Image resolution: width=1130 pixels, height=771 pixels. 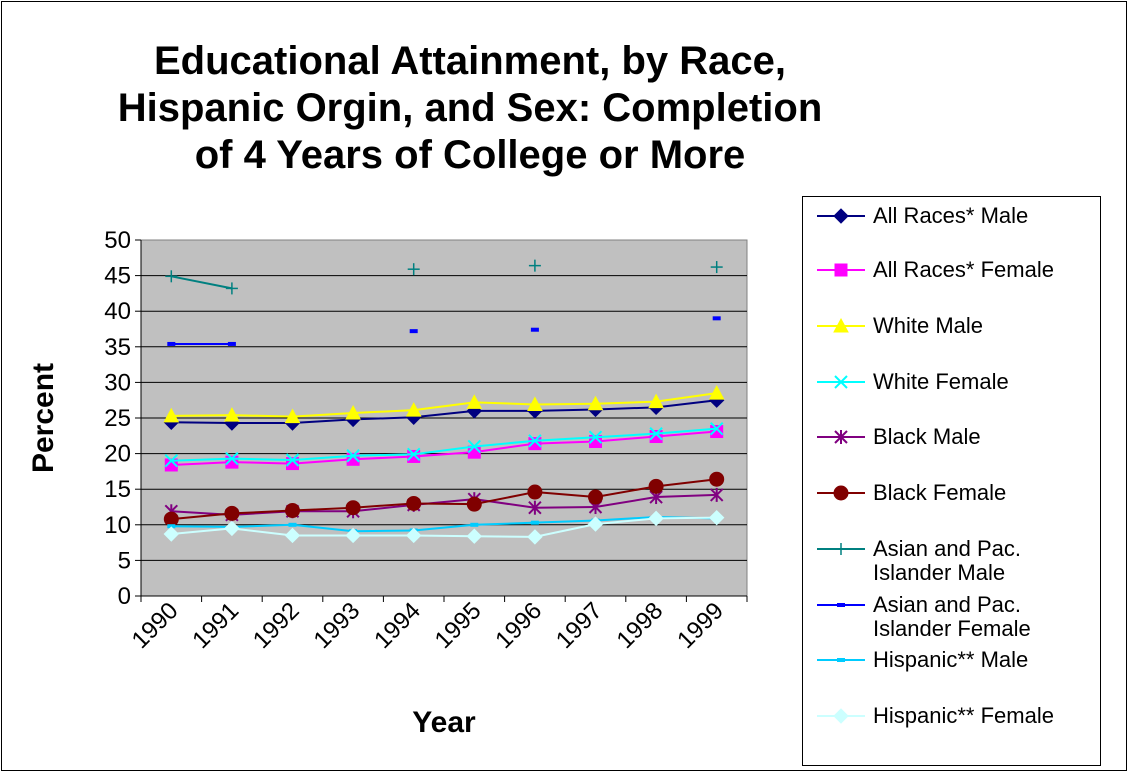 What do you see at coordinates (963, 269) in the screenshot?
I see `legend-label: All Races* Female` at bounding box center [963, 269].